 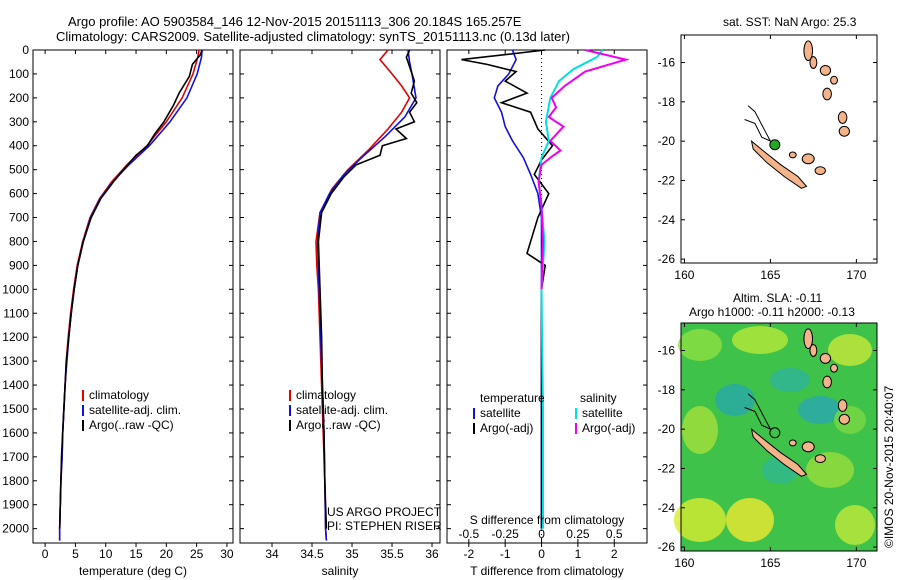 I want to click on depth-tick-label: 2000, so click(x=15, y=529).